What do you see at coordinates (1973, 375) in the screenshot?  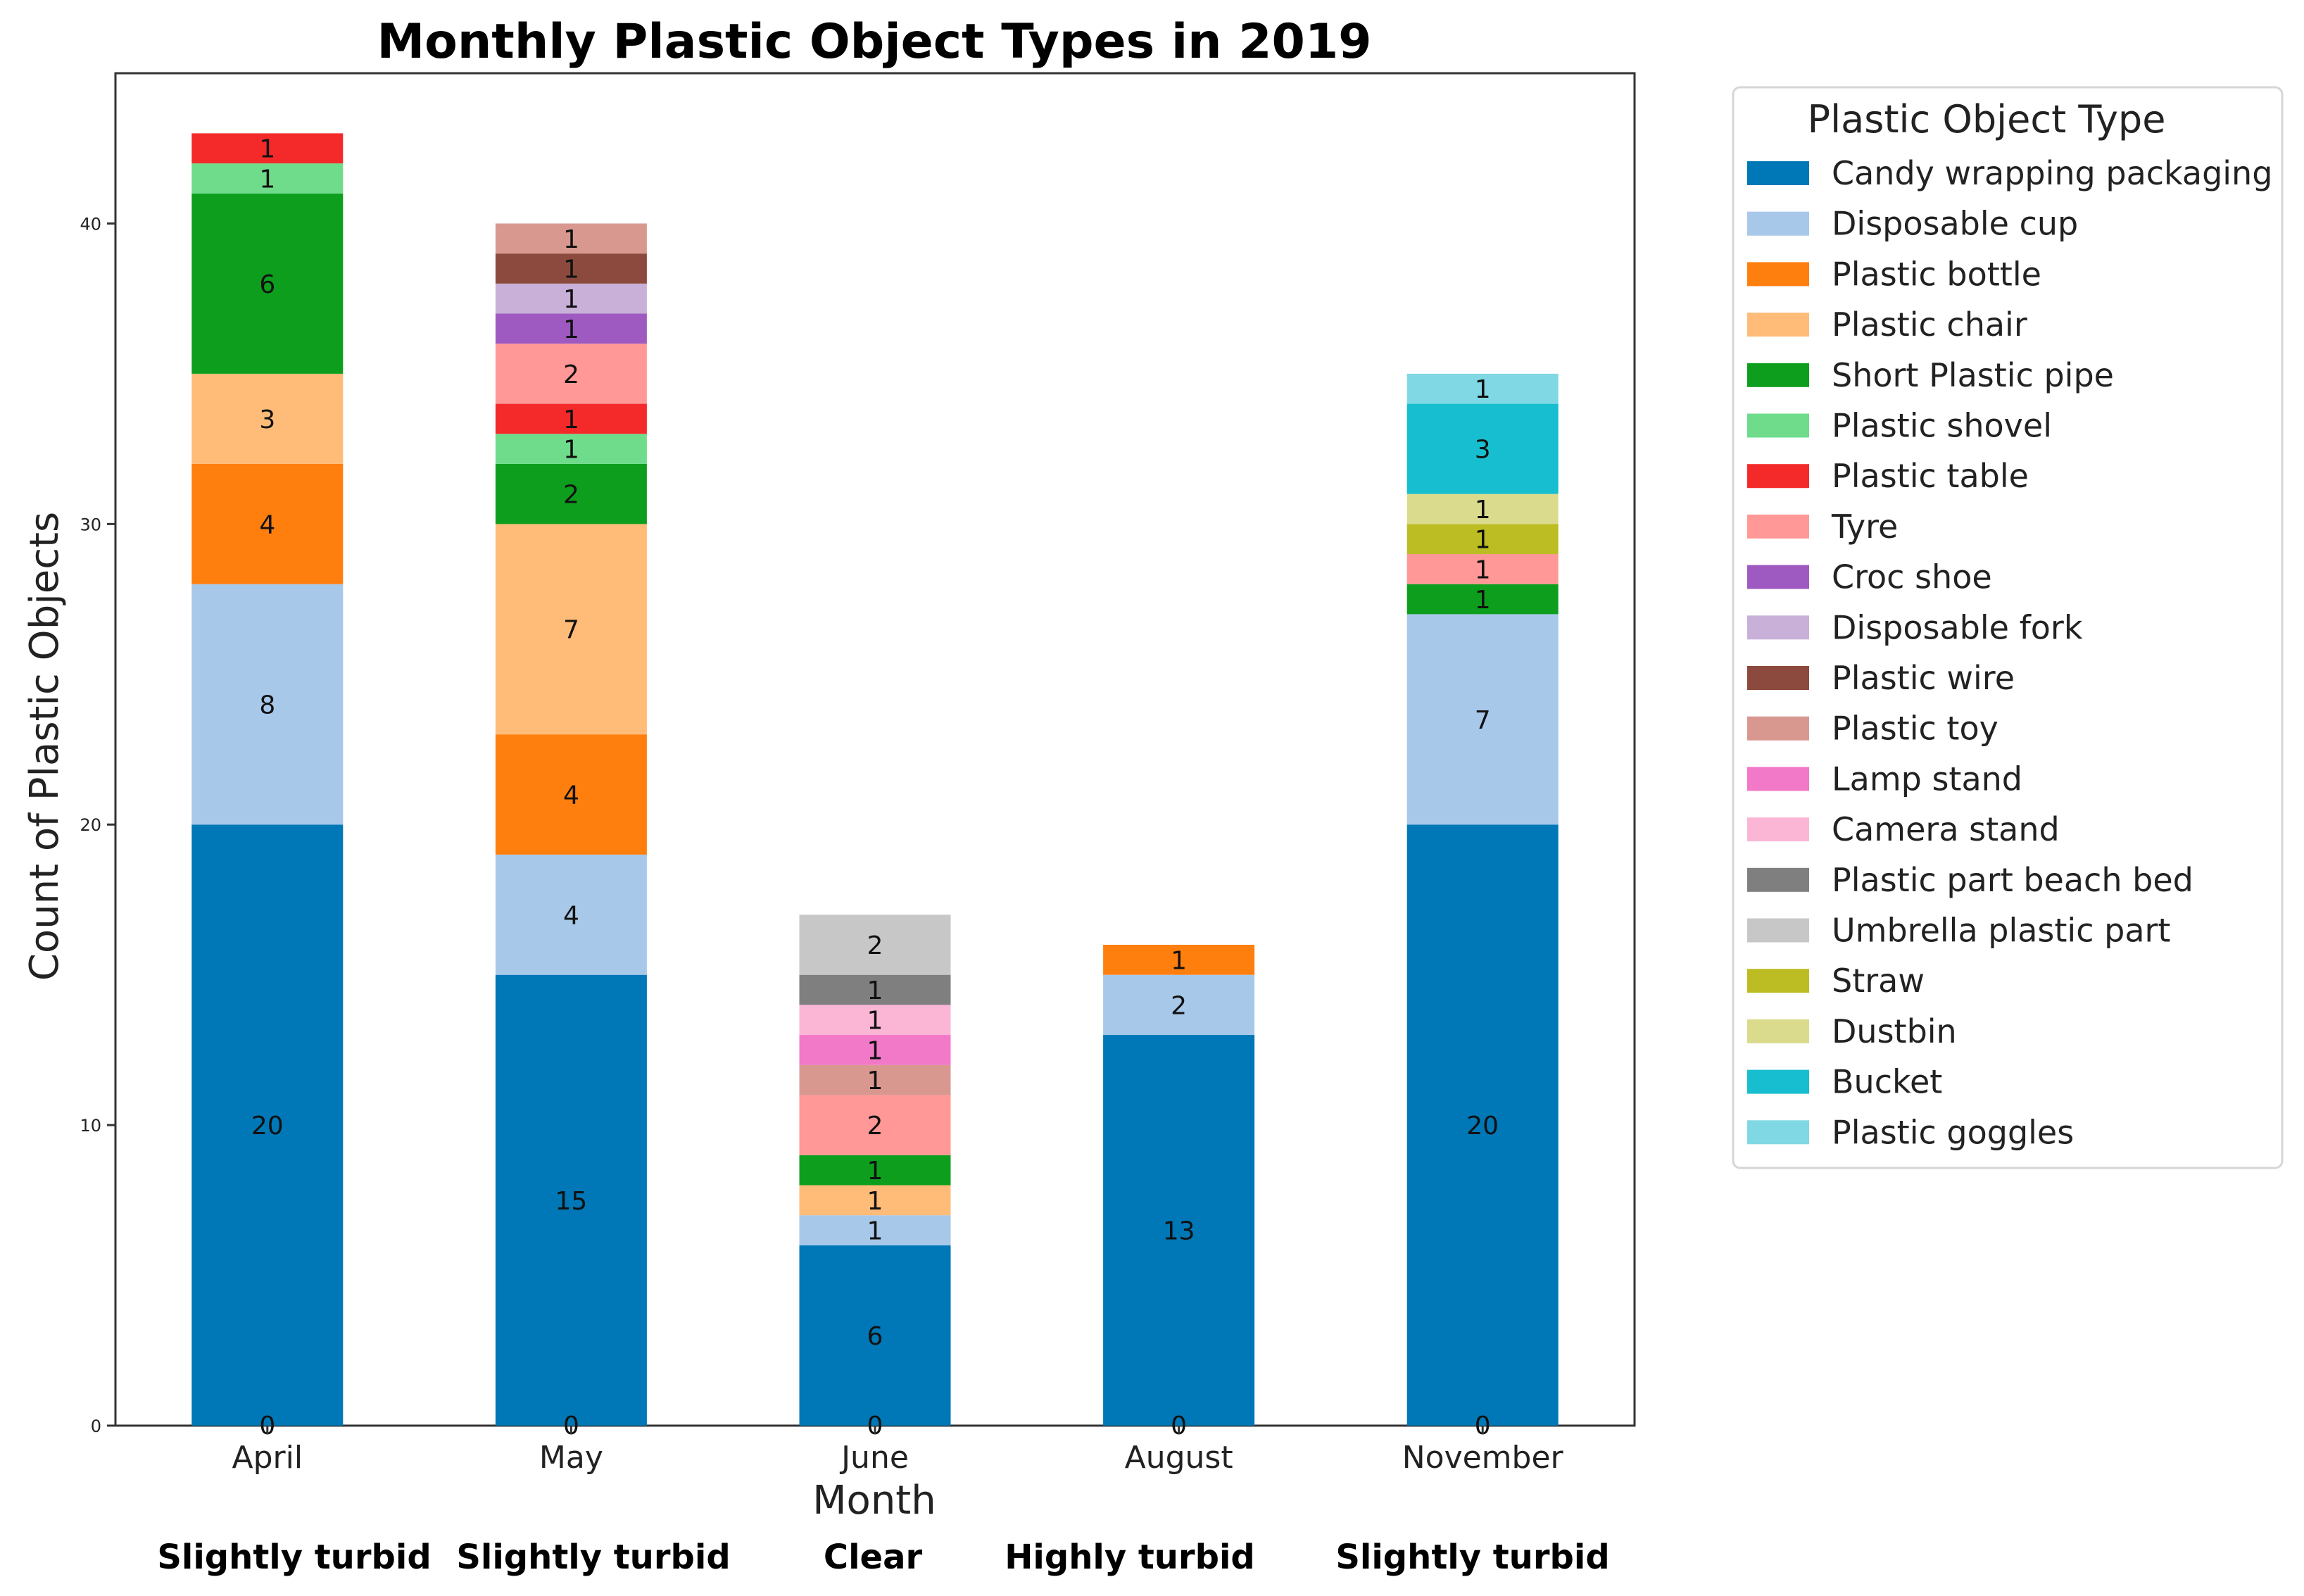 I see `legend-entry: Short Plastic pipe` at bounding box center [1973, 375].